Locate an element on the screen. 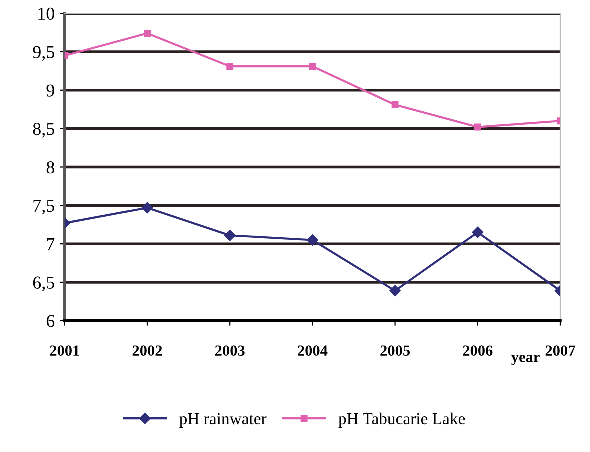  y-tick-label: 6,5 is located at coordinates (43, 284).